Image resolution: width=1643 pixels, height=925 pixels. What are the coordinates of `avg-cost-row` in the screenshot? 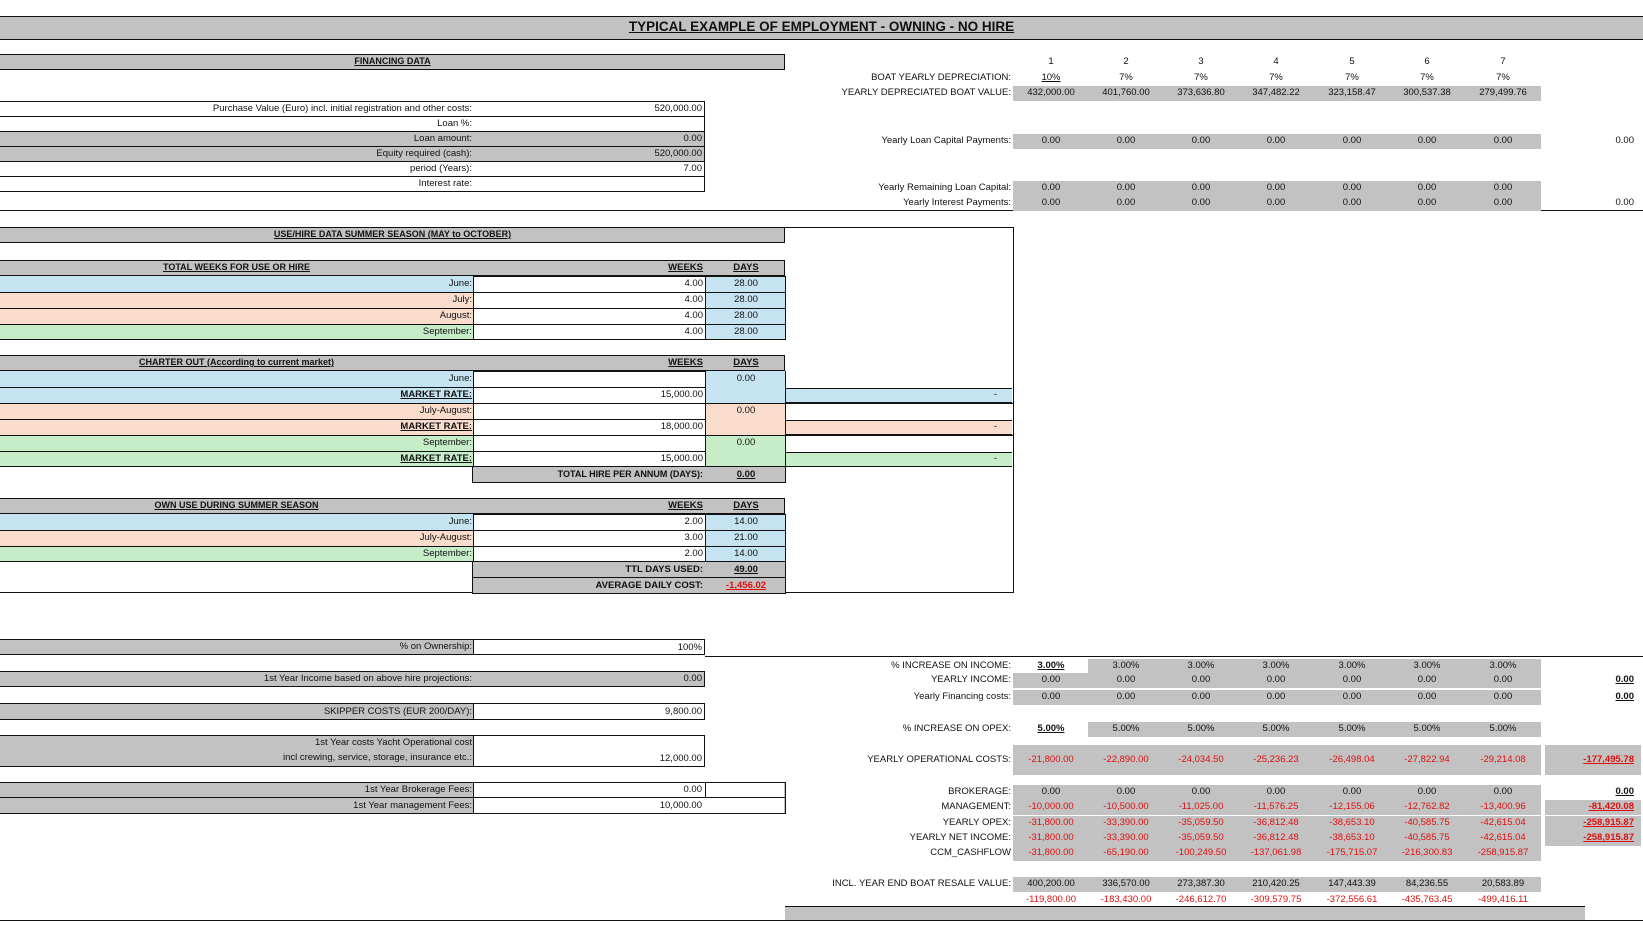 It's located at (629, 585).